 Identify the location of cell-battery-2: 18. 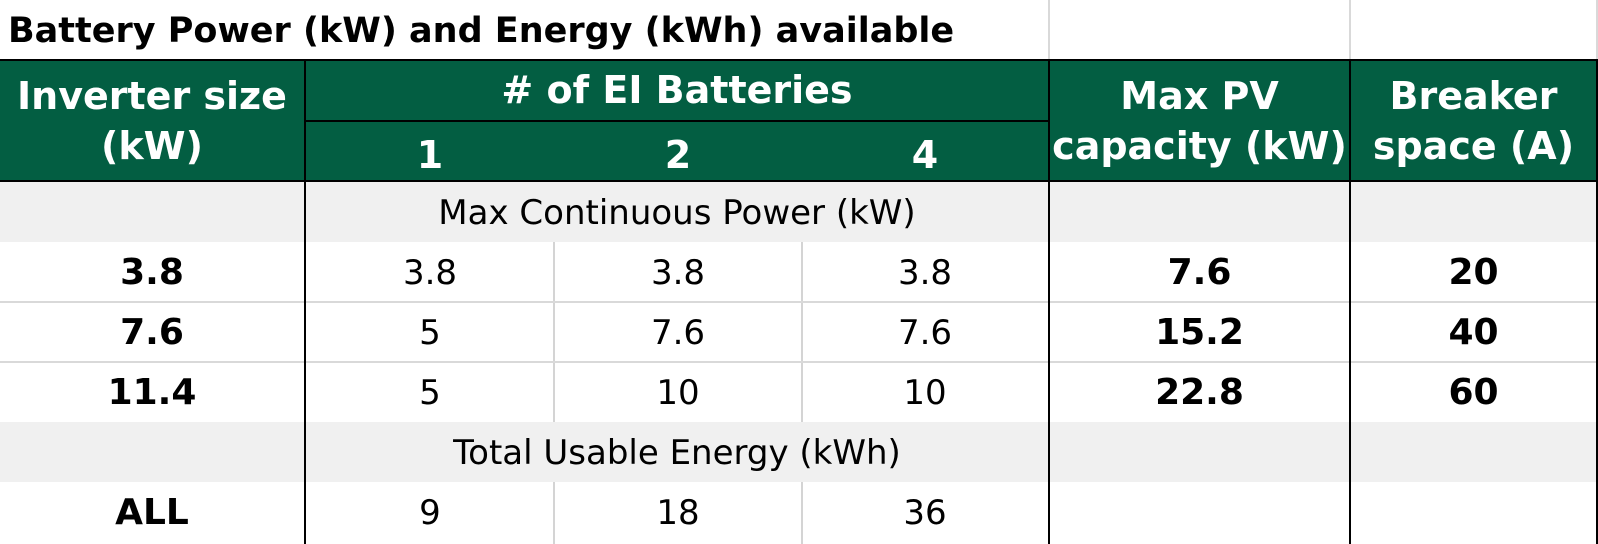
(678, 513).